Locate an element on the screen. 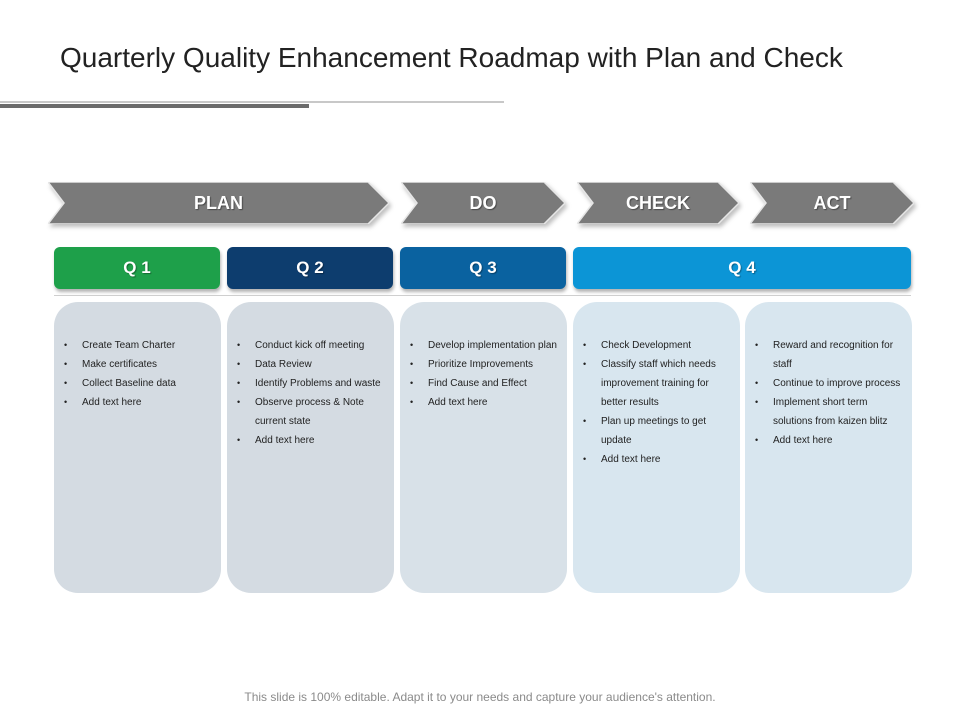 Image resolution: width=960 pixels, height=720 pixels. list-item: Check Development is located at coordinates (656, 345).